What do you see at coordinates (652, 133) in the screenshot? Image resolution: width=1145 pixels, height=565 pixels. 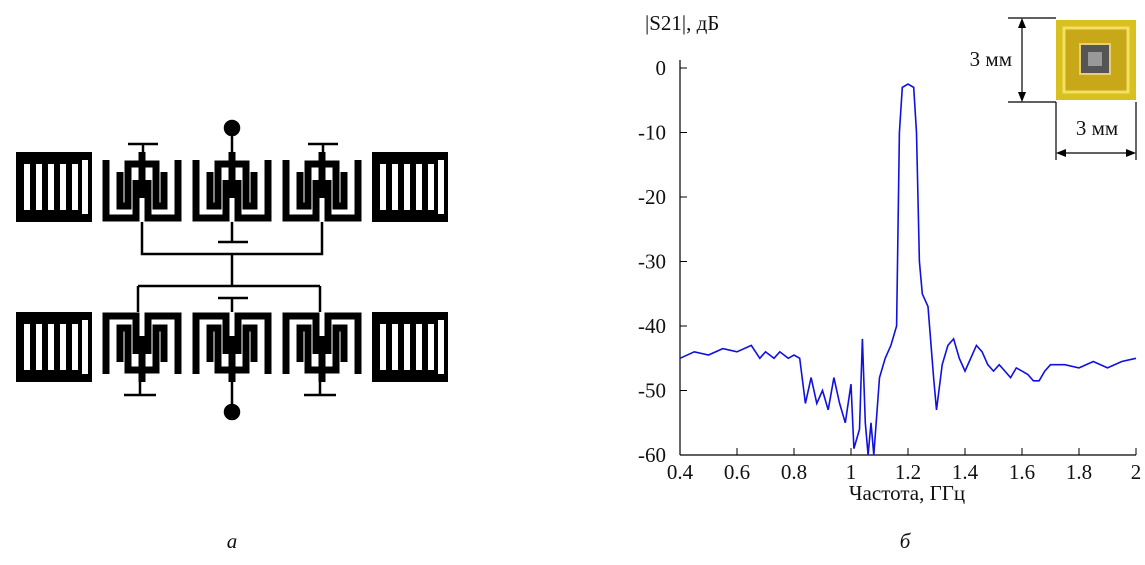 I see `y-tick-label: -10` at bounding box center [652, 133].